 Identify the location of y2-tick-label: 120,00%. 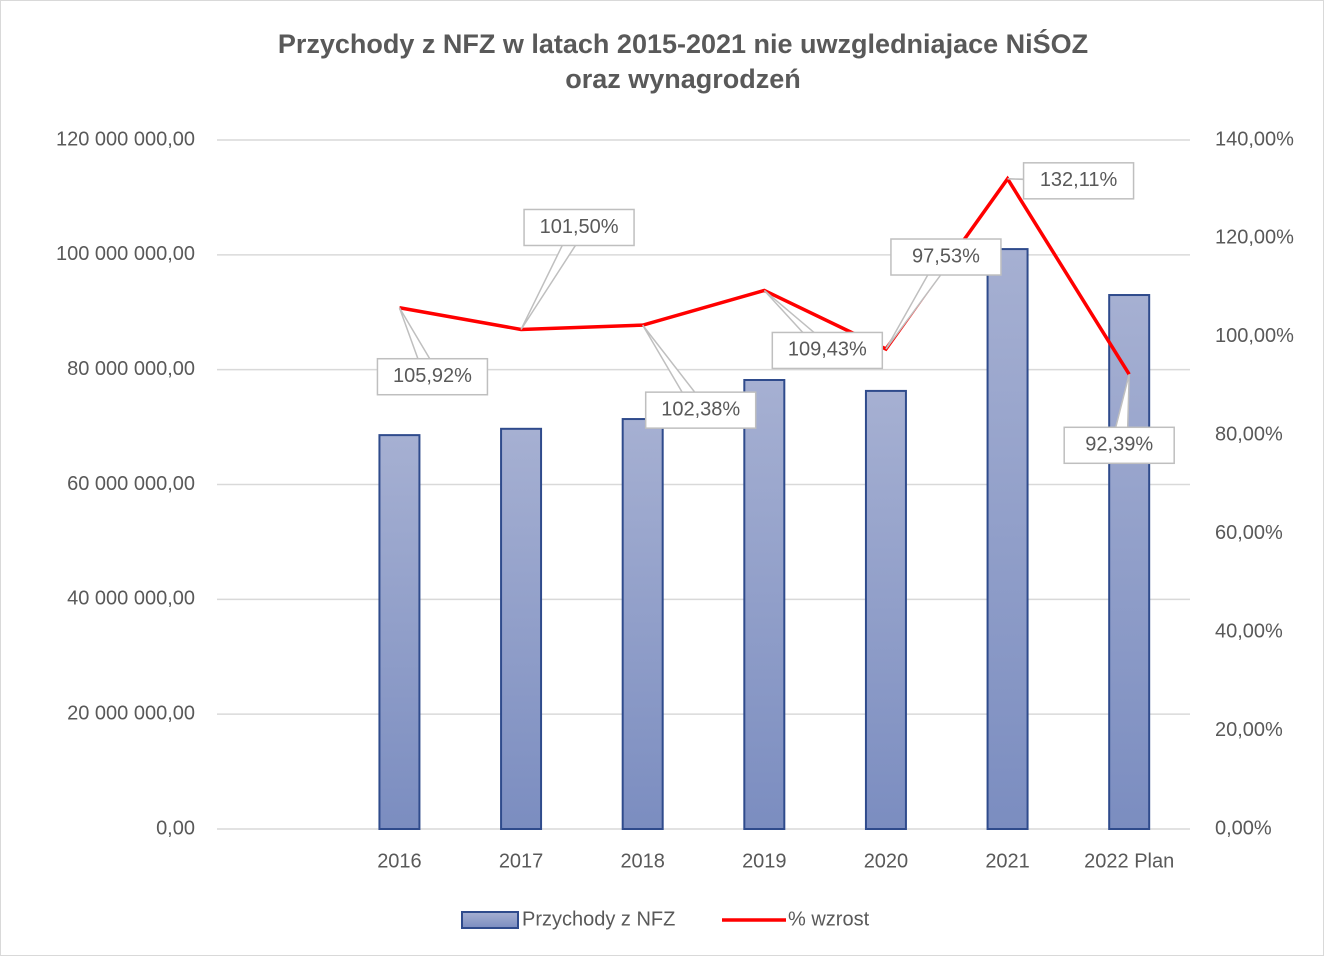
(1254, 238).